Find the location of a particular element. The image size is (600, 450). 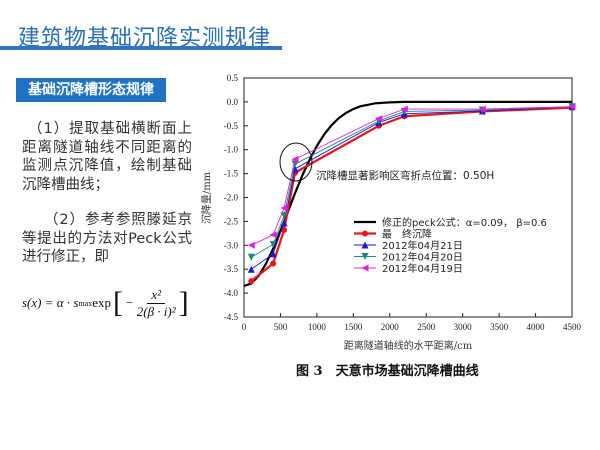

y-tick-label: -4.0 is located at coordinates (231, 293).